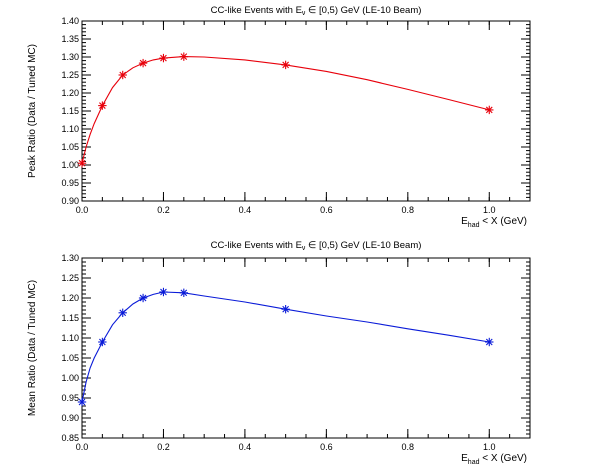 Image resolution: width=596 pixels, height=472 pixels. I want to click on y-axis-label: Peak Ratio (Data / Tuned MC), so click(32, 111).